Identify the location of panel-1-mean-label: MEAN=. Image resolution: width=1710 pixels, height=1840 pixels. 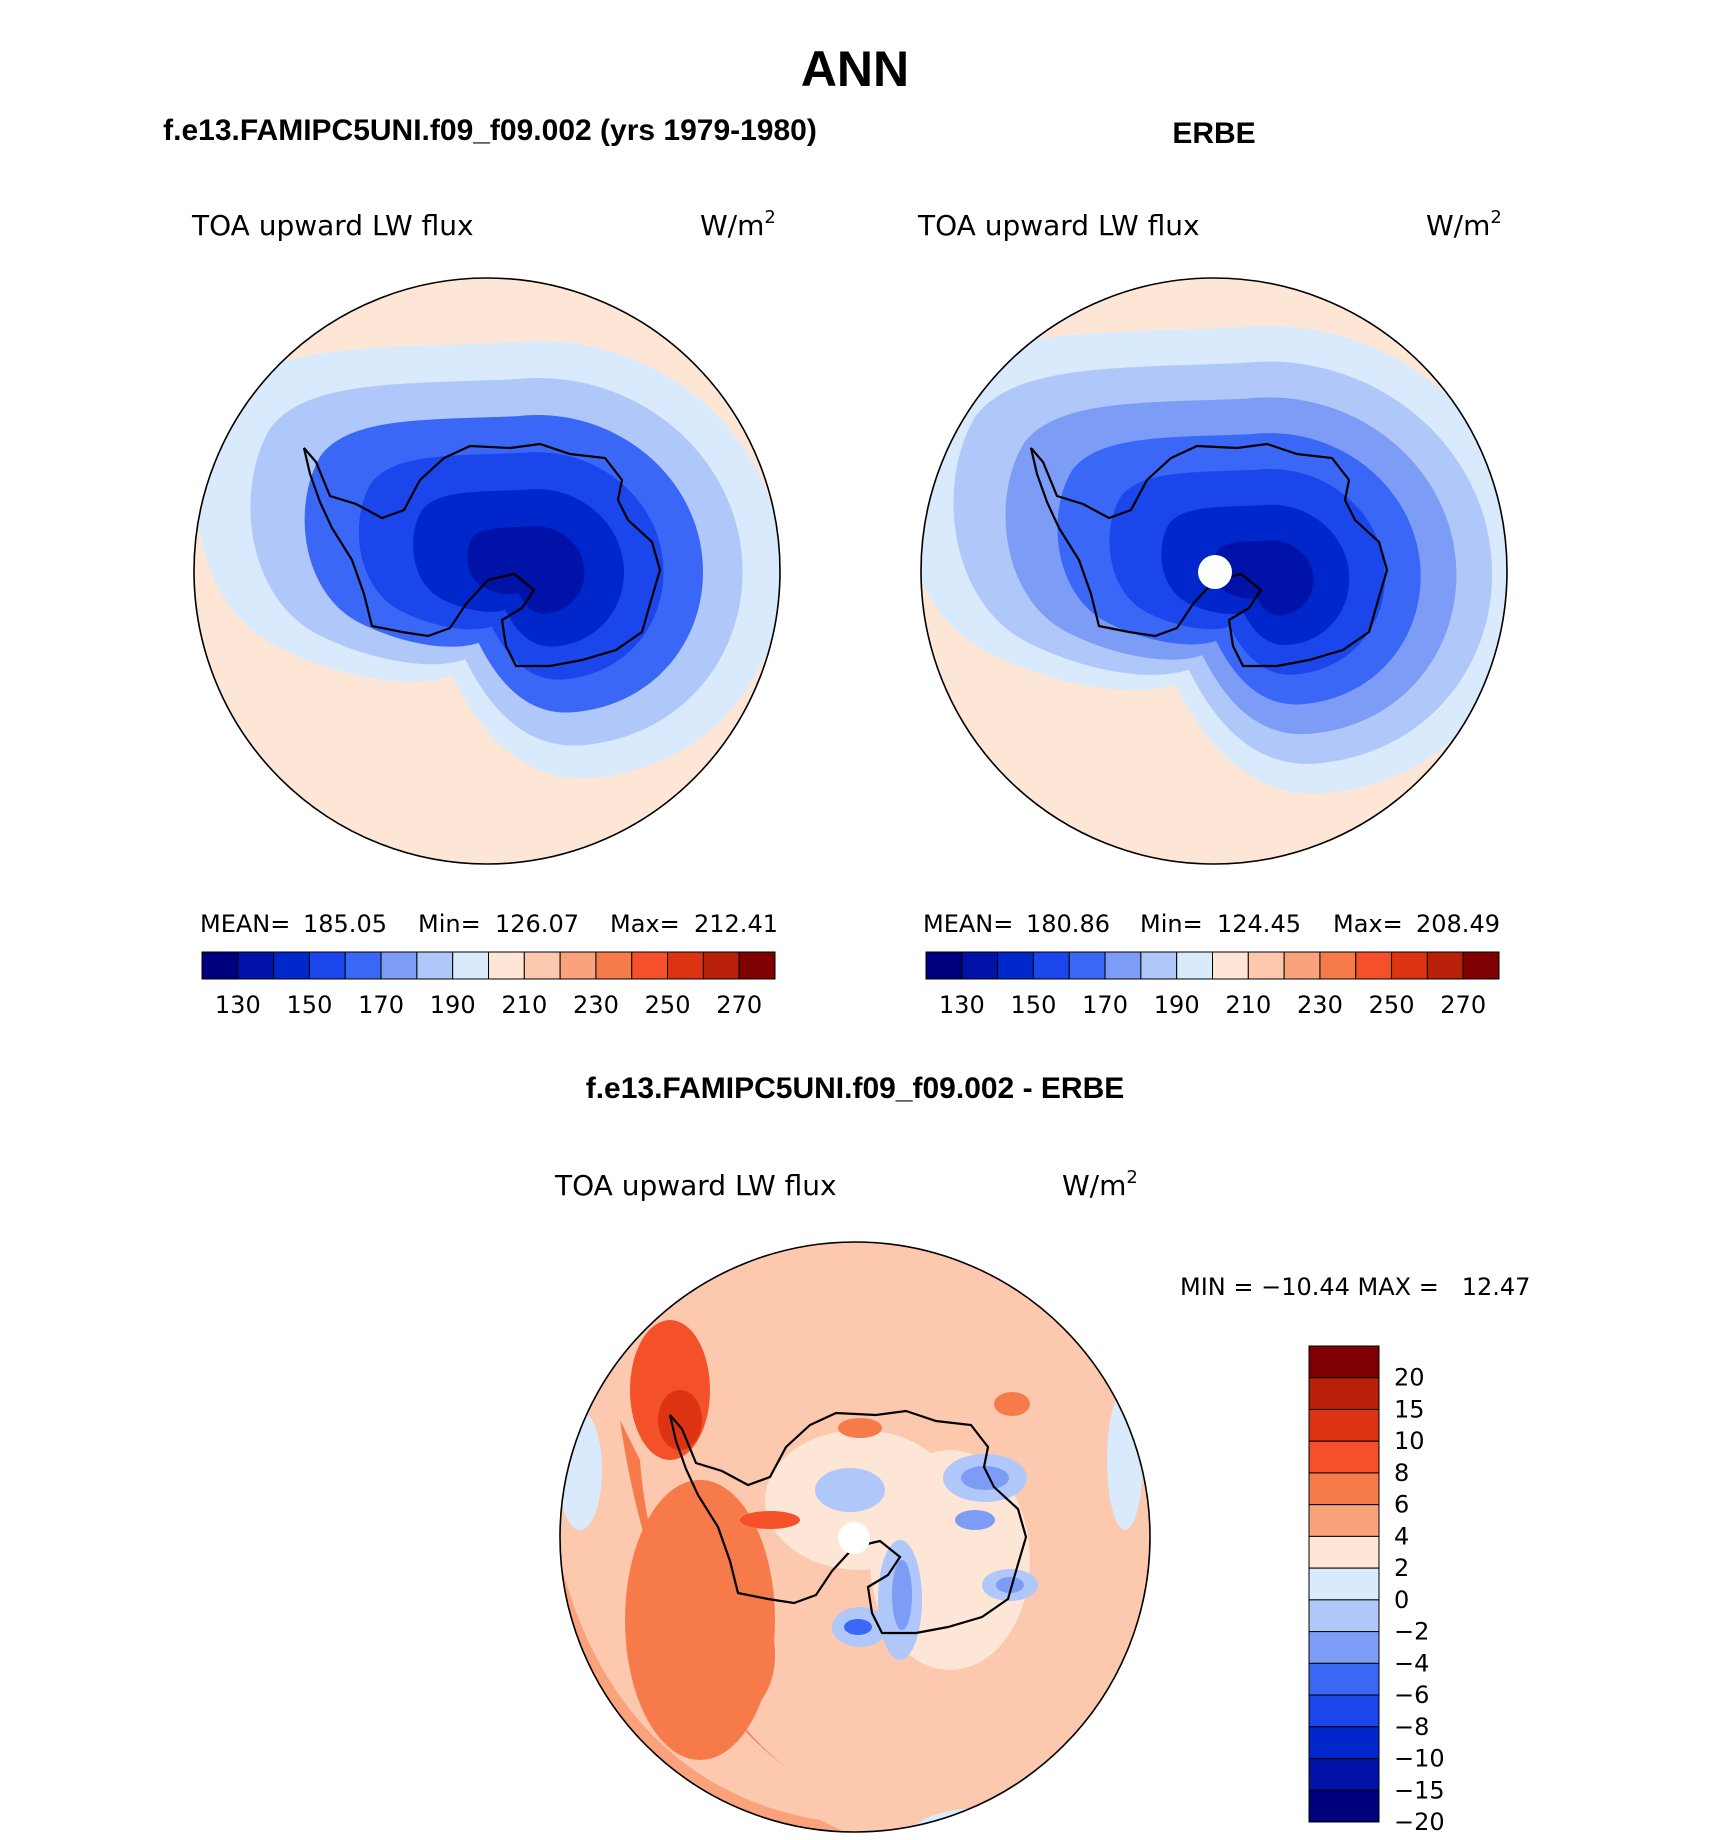
(245, 924).